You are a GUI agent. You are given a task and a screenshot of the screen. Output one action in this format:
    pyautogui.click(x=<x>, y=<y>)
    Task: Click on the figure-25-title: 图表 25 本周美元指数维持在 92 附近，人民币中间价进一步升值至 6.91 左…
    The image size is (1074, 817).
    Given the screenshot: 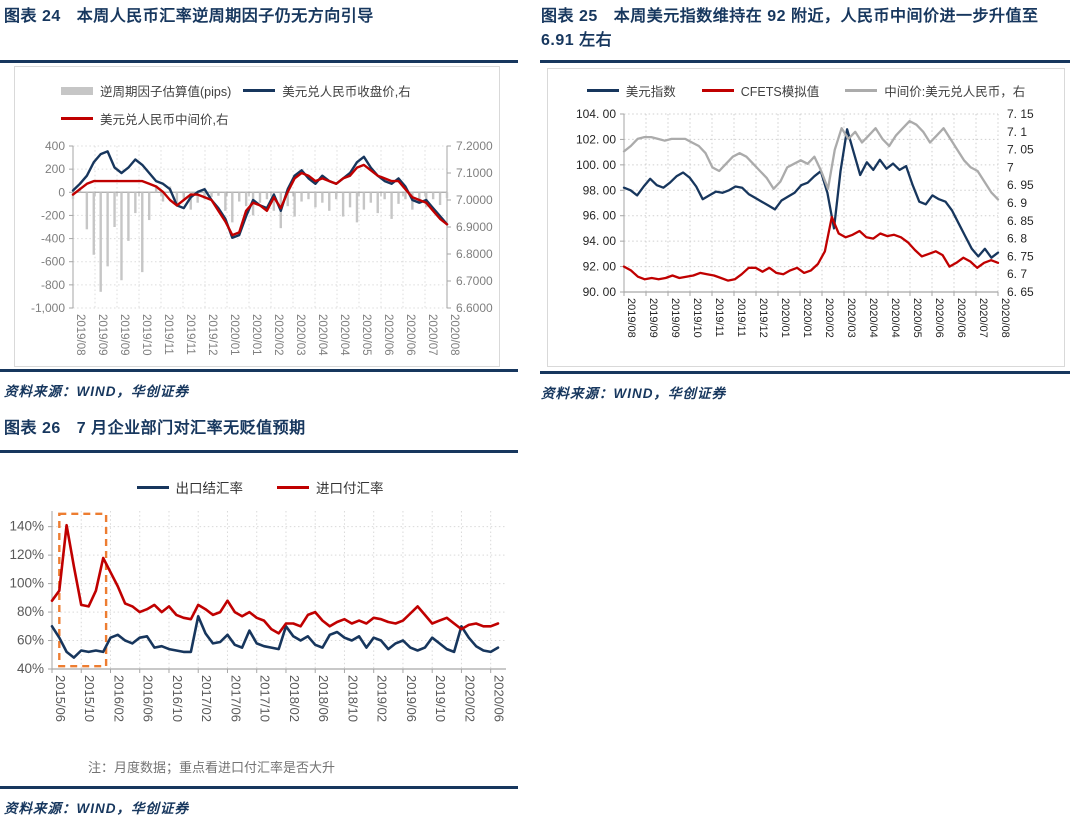 What is the action you would take?
    pyautogui.click(x=805, y=26)
    